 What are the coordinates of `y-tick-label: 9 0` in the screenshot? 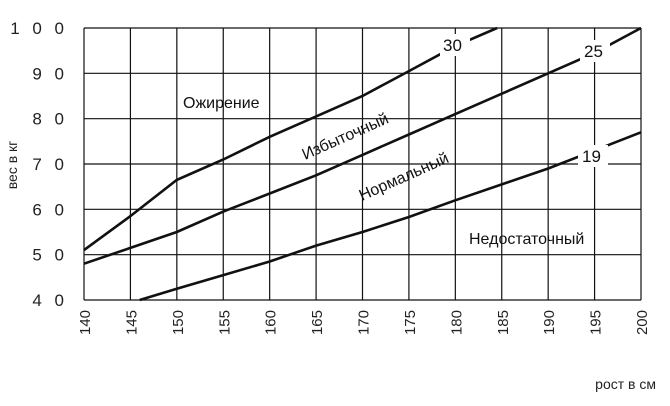 It's located at (50, 73).